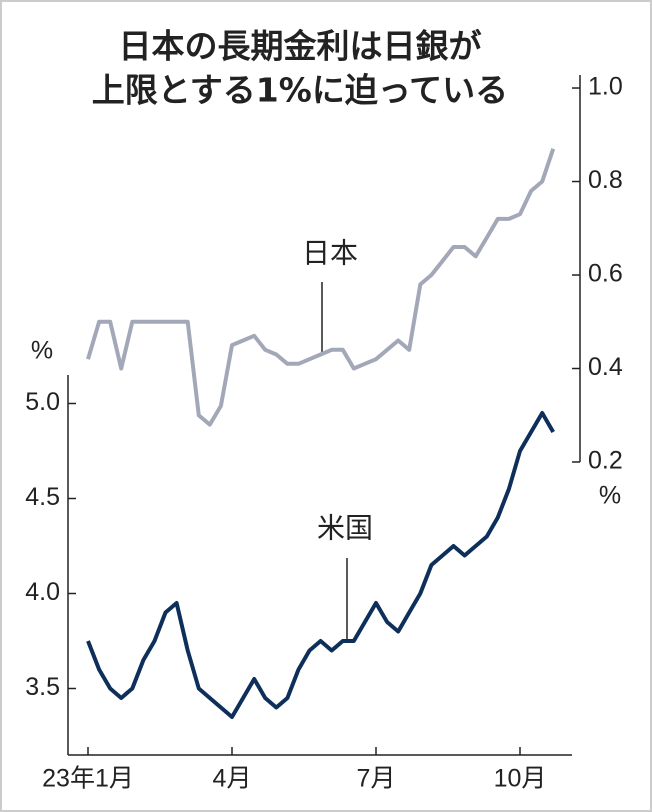  I want to click on y2-tick-label: 0.8, so click(605, 180).